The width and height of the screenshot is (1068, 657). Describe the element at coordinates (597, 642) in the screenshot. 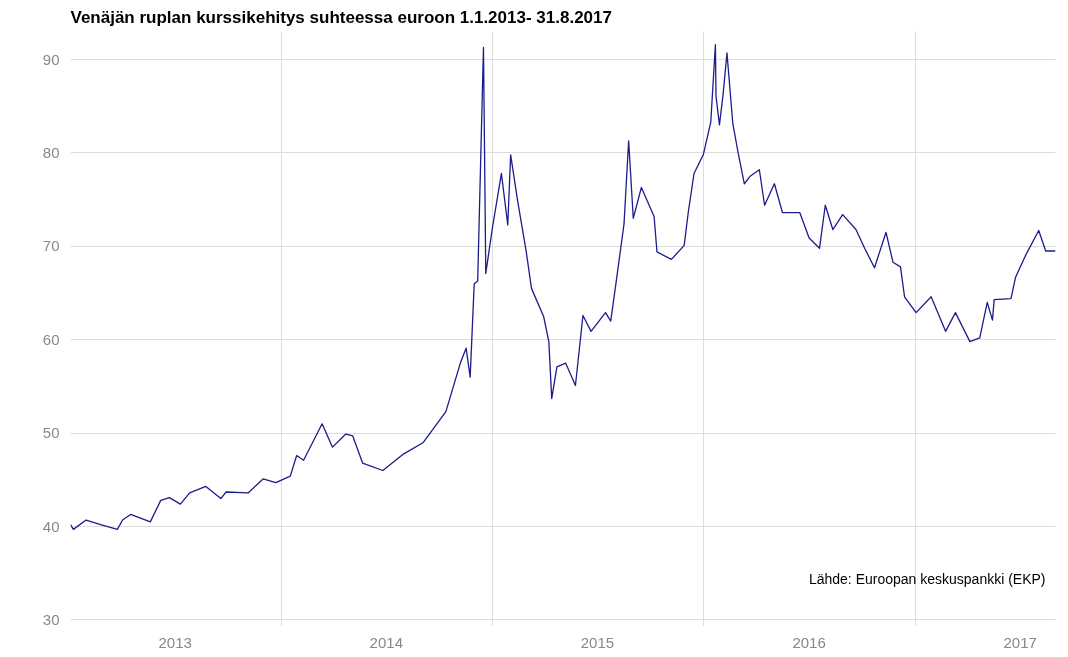

I see `x-tick-label: 2015` at that location.